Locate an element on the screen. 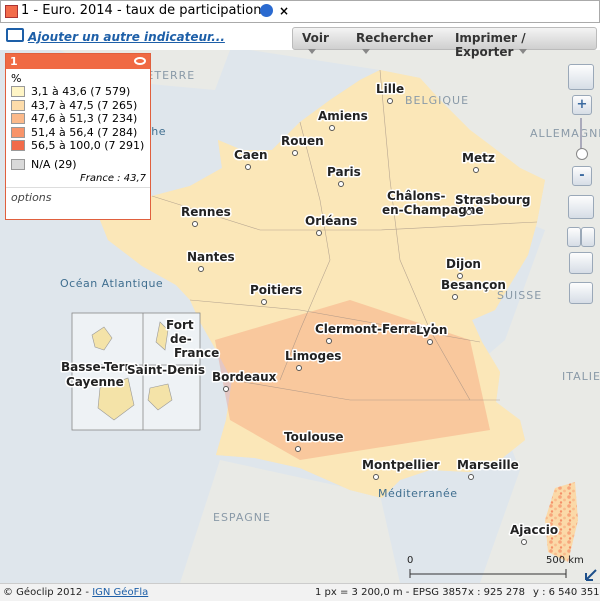 The height and width of the screenshot is (601, 600). y-coordinate: y : 6 540 351 is located at coordinates (566, 592).